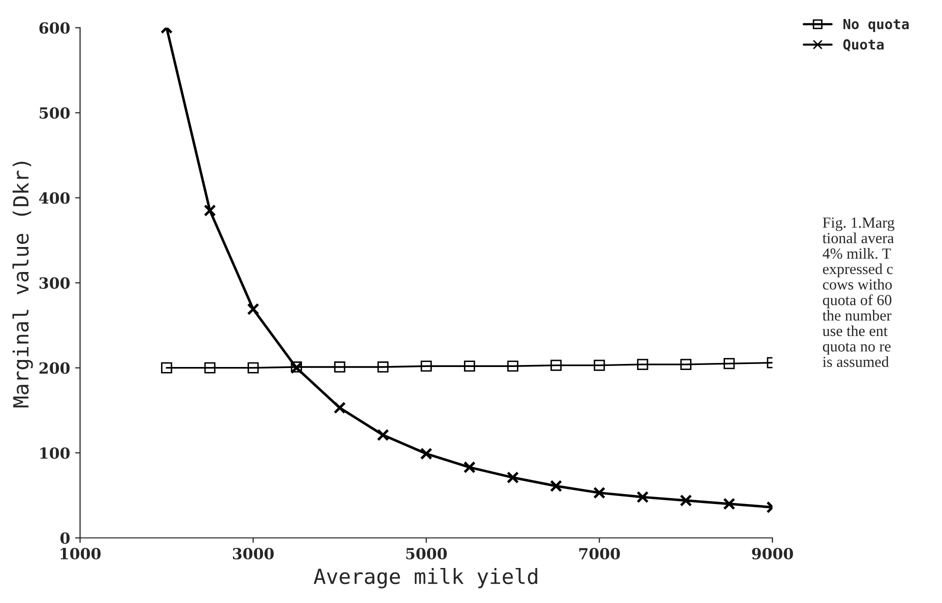  I want to click on y-tick-label: 300, so click(55, 283).